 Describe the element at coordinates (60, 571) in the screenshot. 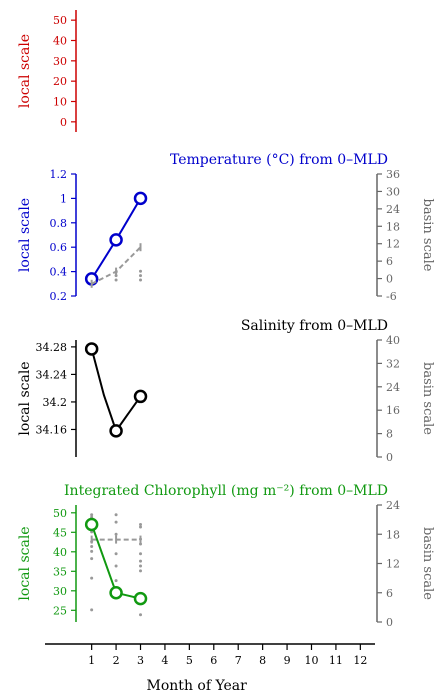

I see `left-tick-label: 35` at that location.